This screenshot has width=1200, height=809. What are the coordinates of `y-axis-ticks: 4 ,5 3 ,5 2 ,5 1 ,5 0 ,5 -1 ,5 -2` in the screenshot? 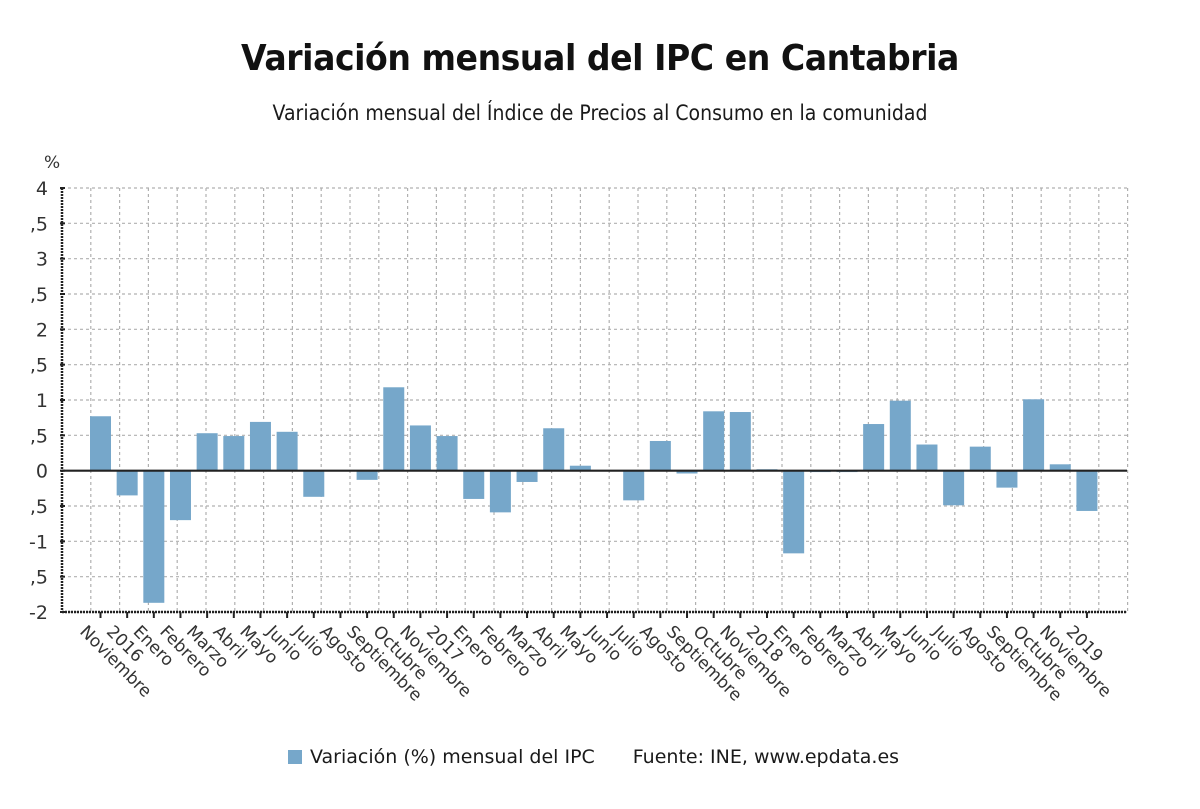 It's located at (47, 401).